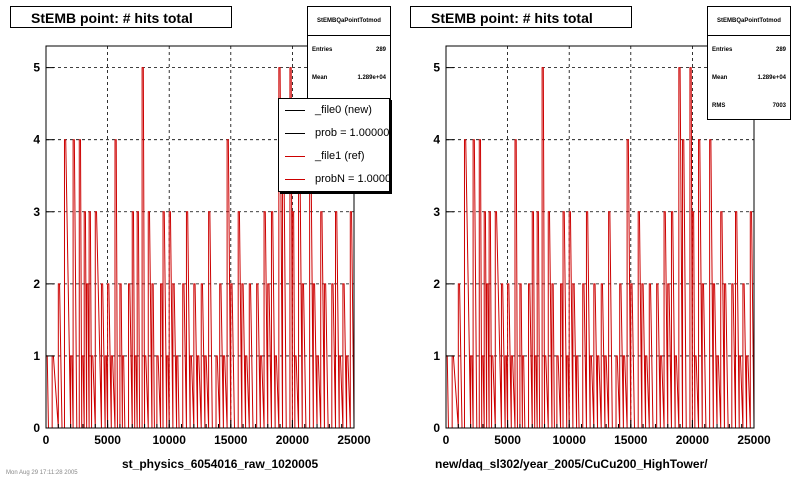  I want to click on legend-entry-probn: probN = 1.000000, so click(334, 179).